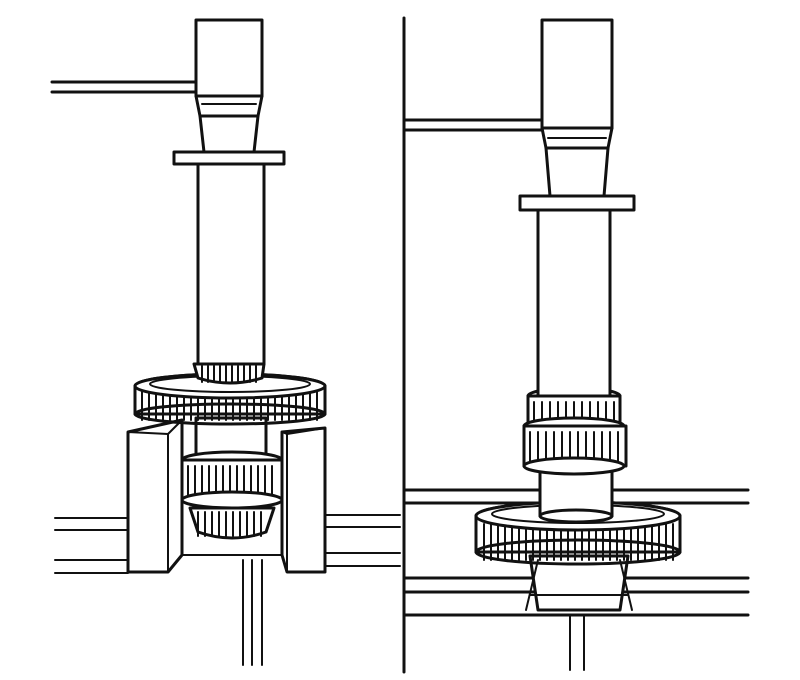  Describe the element at coordinates (578, 533) in the screenshot. I see `right-large-gear` at that location.